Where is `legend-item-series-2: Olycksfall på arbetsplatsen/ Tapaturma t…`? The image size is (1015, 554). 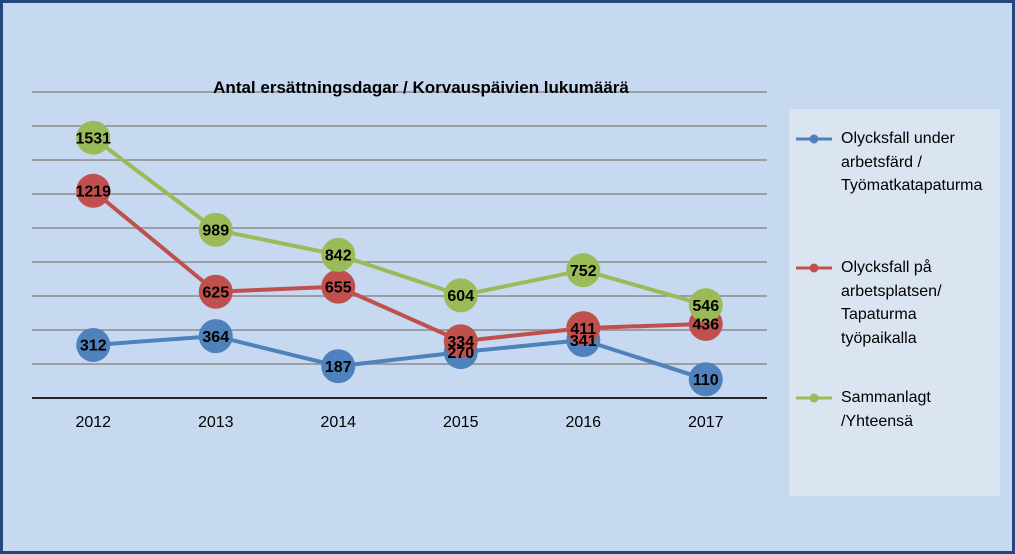
legend-item-series-2: Olycksfall på arbetsplatsen/ Tapaturma t… is located at coordinates (894, 306).